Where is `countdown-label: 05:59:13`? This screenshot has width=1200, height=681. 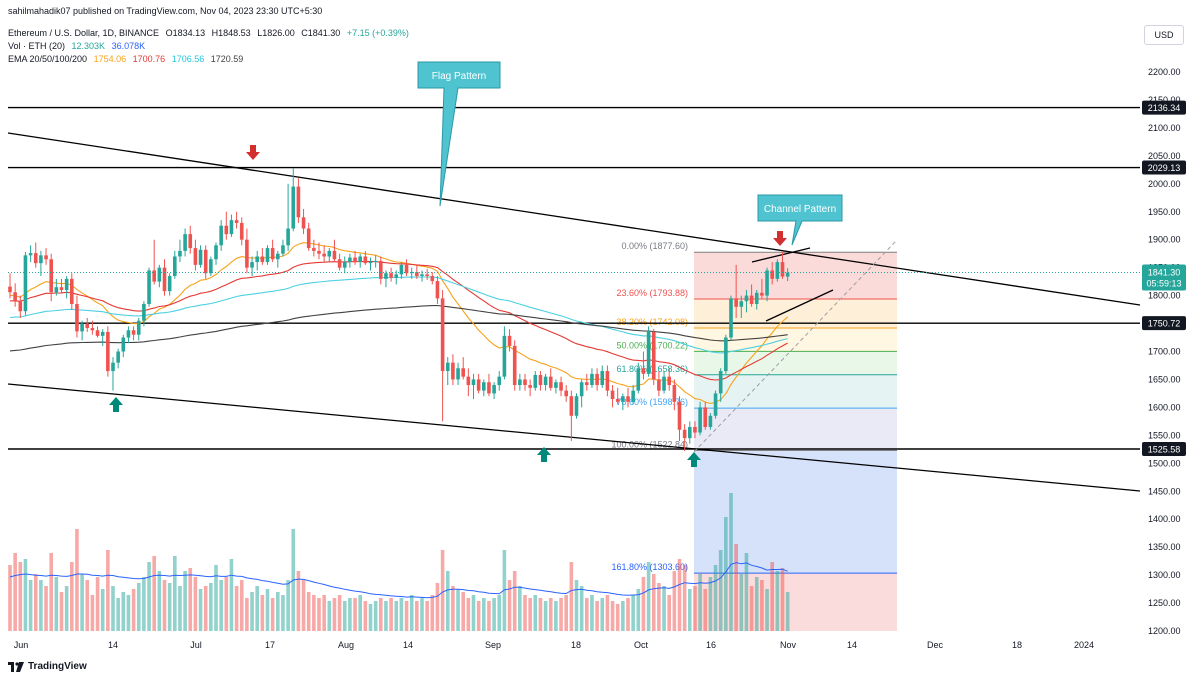 countdown-label: 05:59:13 is located at coordinates (1163, 284).